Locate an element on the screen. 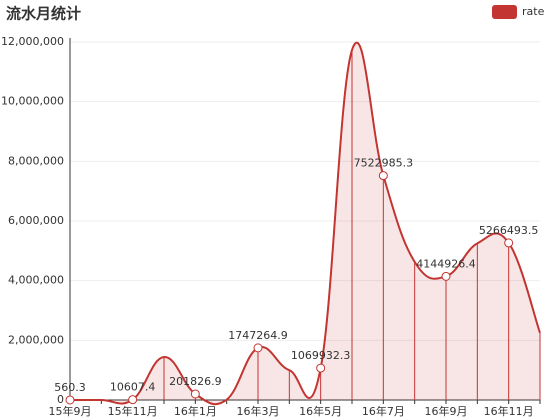  x-tick-label: 16年7月 is located at coordinates (383, 411).